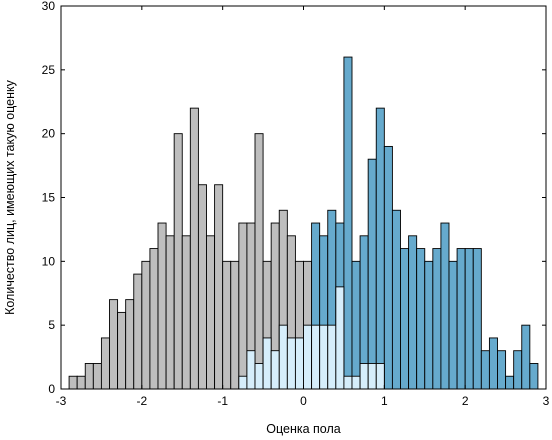 Image resolution: width=552 pixels, height=440 pixels. I want to click on x-tick-label: -3, so click(61, 401).